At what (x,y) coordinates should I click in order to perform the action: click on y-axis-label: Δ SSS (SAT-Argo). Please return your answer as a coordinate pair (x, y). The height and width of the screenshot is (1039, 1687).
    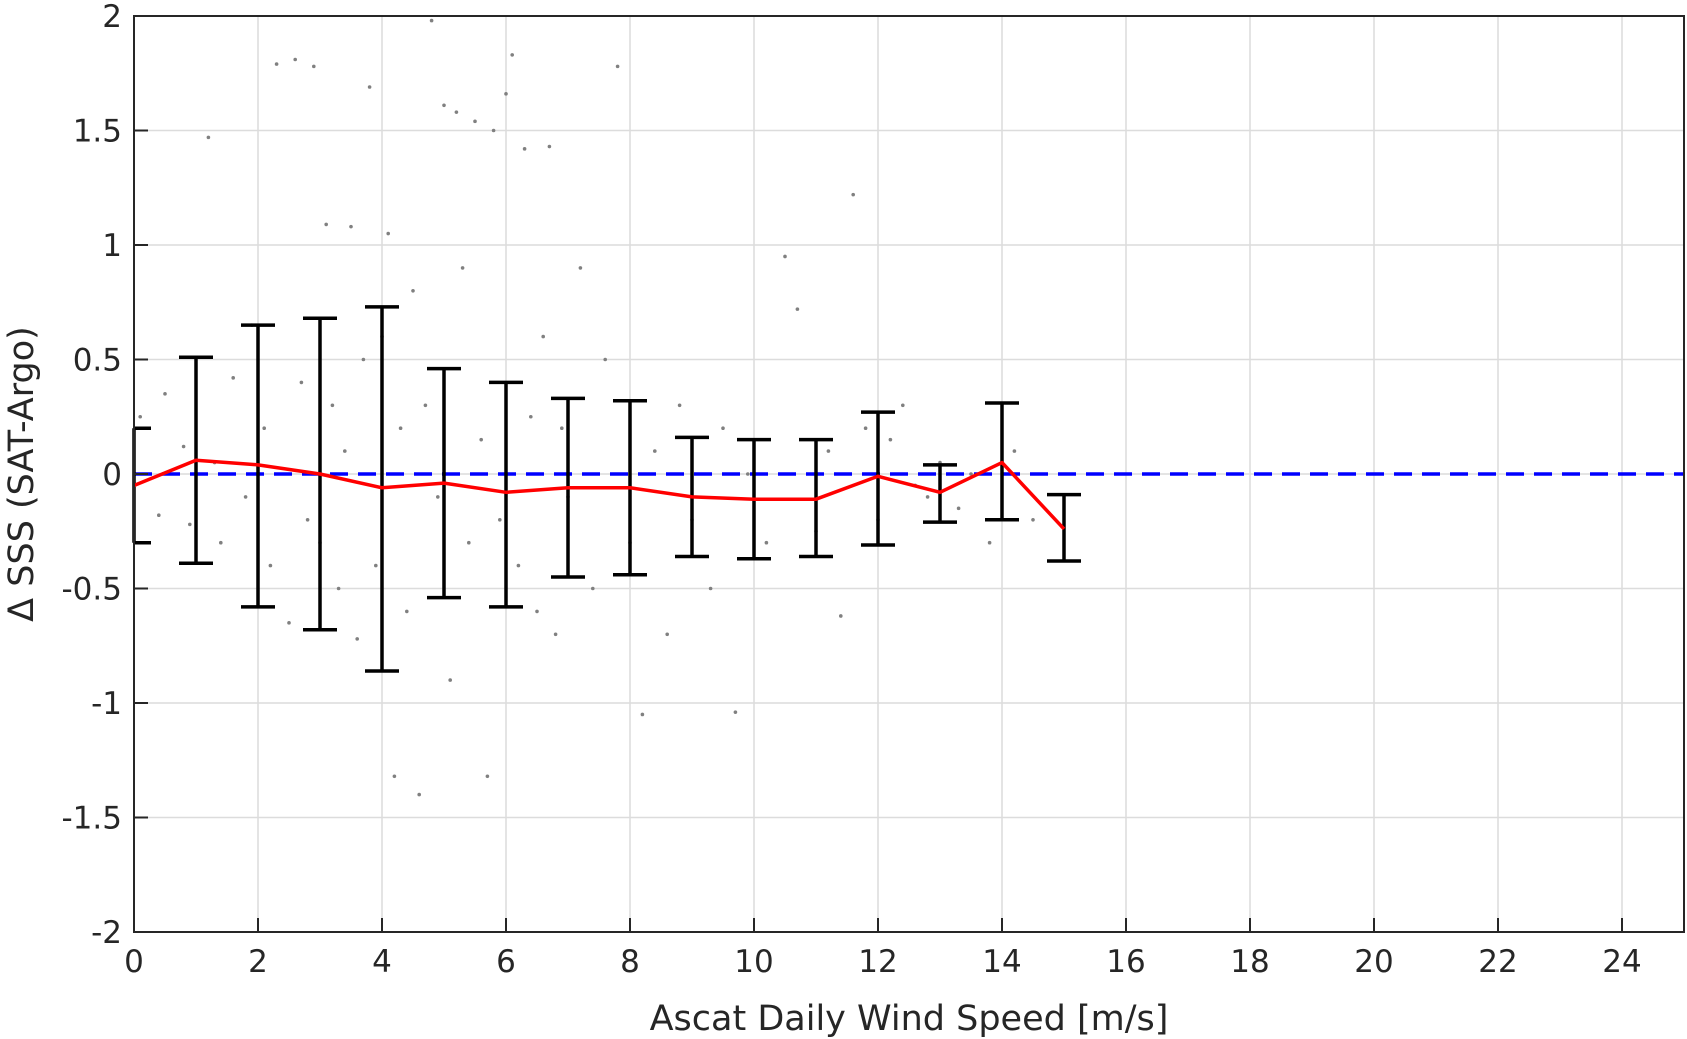
    Looking at the image, I should click on (22, 474).